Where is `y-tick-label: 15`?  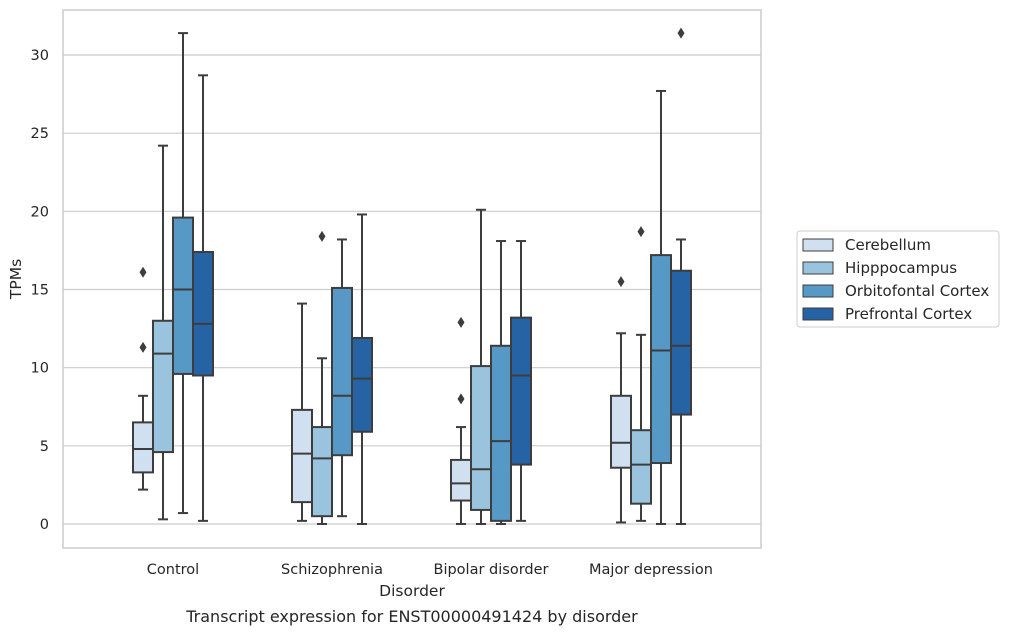
y-tick-label: 15 is located at coordinates (40, 291).